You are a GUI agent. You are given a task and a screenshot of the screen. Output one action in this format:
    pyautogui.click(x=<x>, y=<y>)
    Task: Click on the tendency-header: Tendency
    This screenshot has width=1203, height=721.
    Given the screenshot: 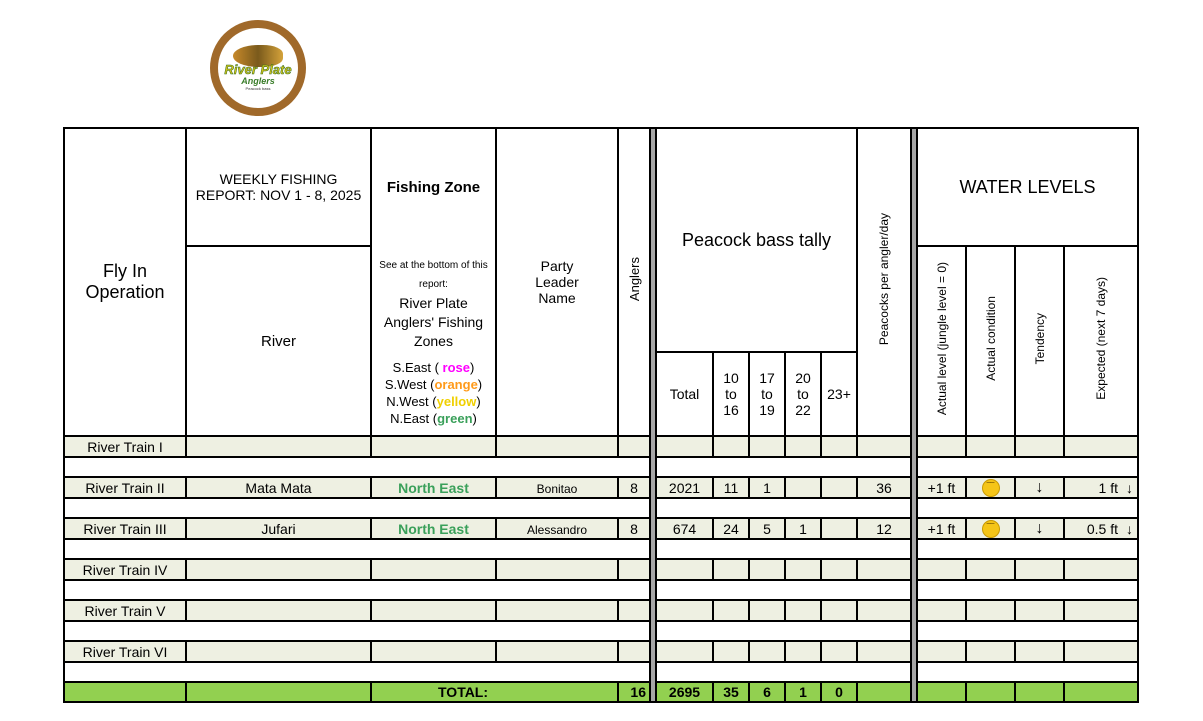 What is the action you would take?
    pyautogui.click(x=1039, y=341)
    